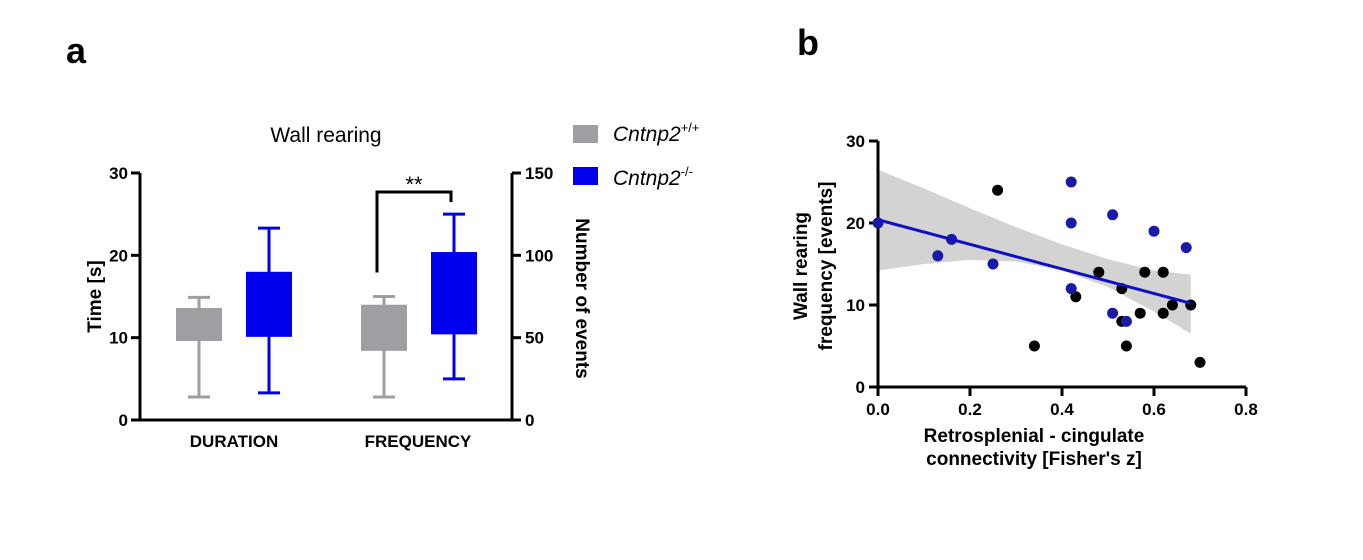 This screenshot has width=1363, height=560. What do you see at coordinates (118, 338) in the screenshot?
I see `y-tick-label-left: 10` at bounding box center [118, 338].